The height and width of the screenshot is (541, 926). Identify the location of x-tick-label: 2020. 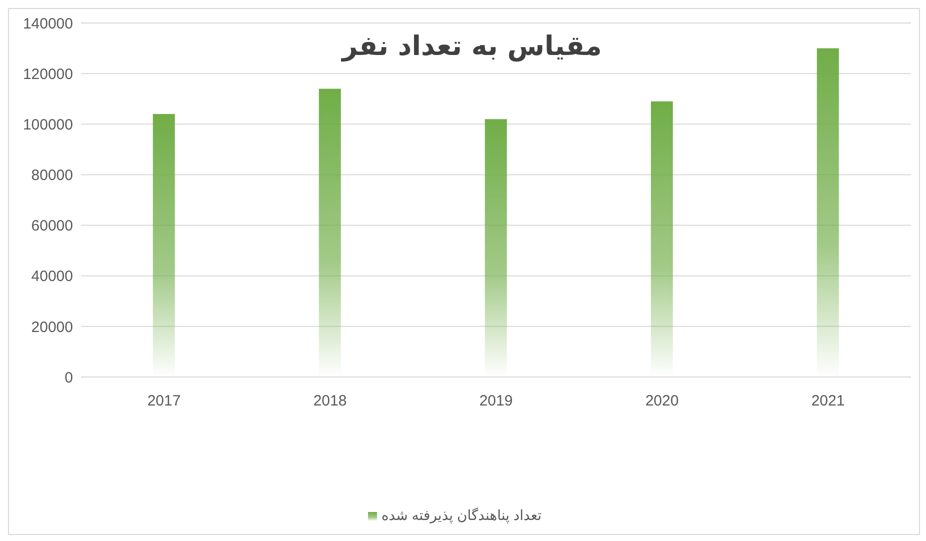
(662, 401).